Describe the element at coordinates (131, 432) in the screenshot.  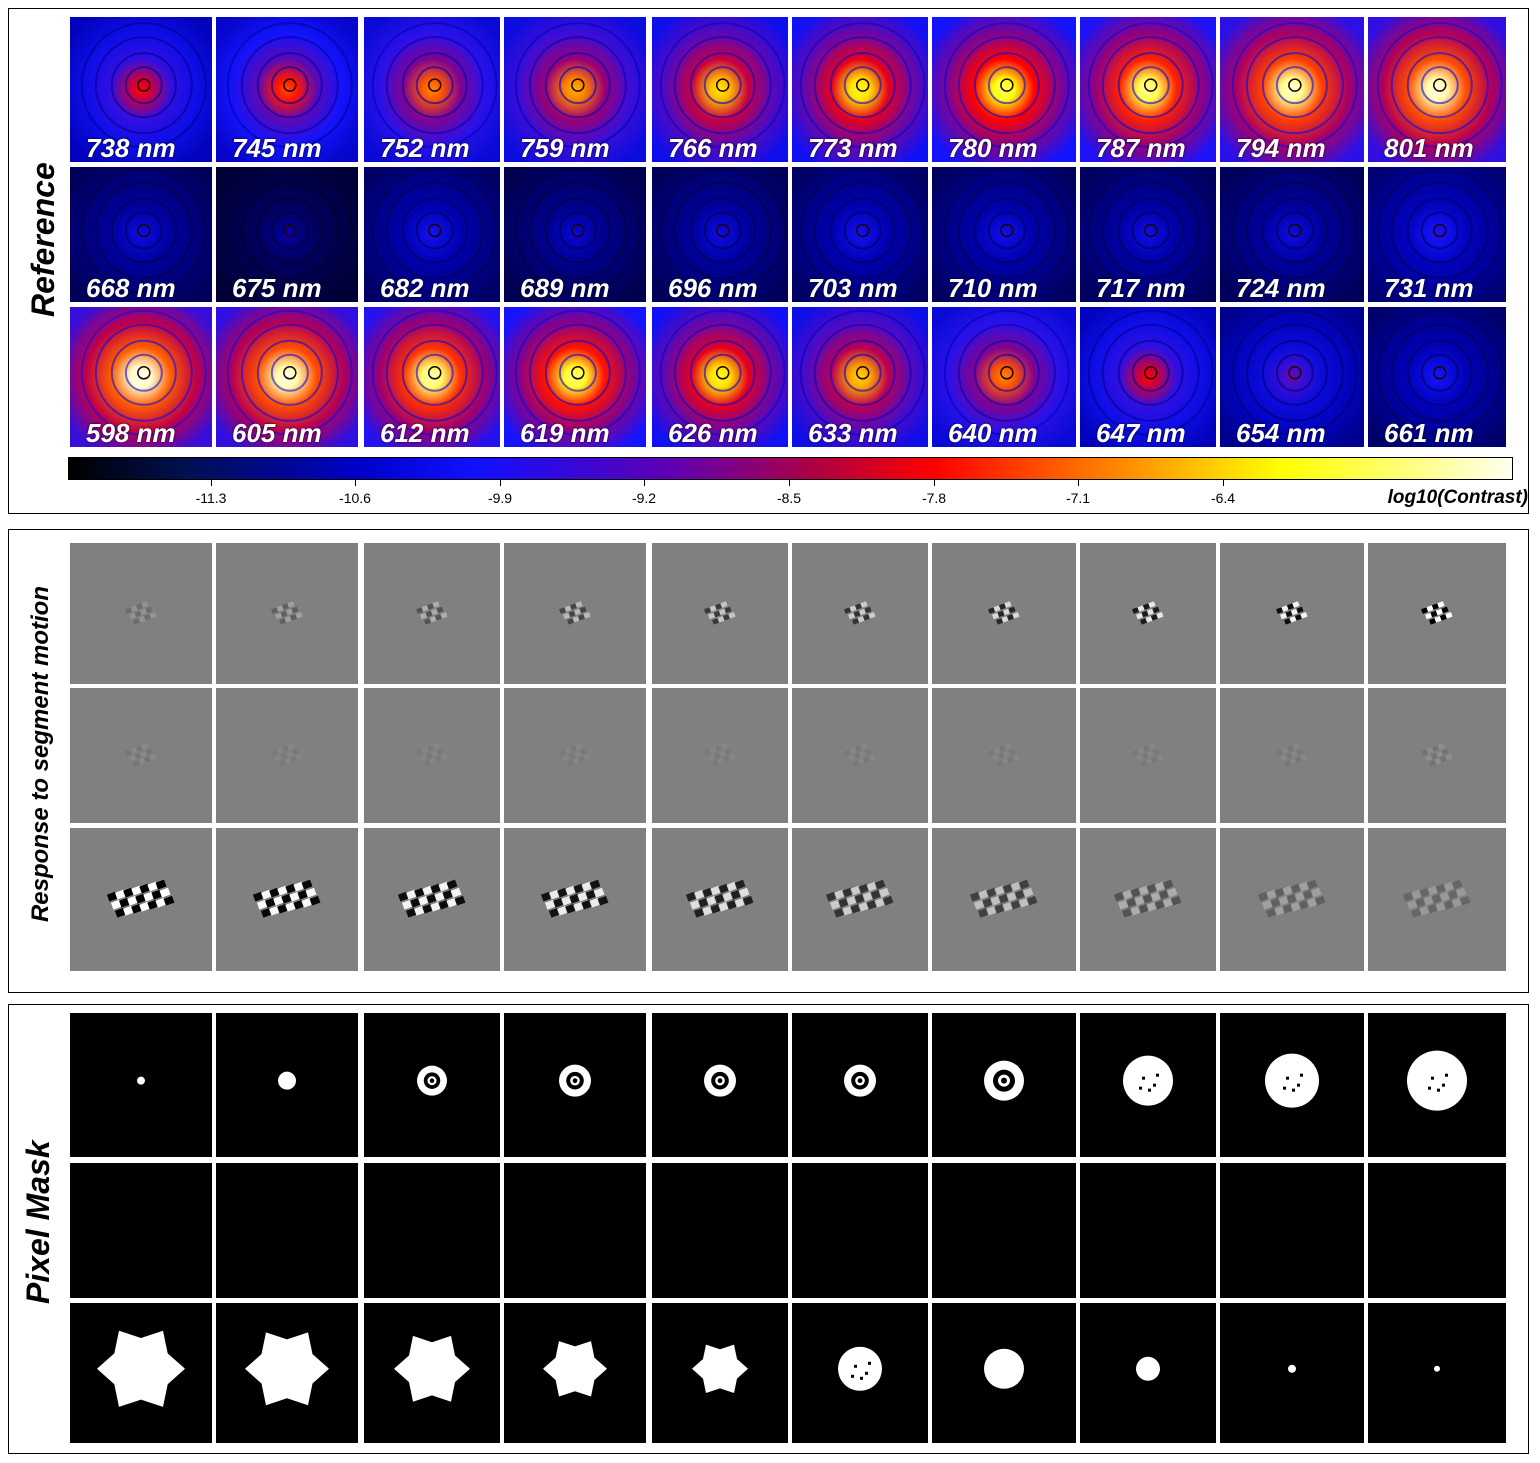
I see `wavelength-label: 598 nm` at that location.